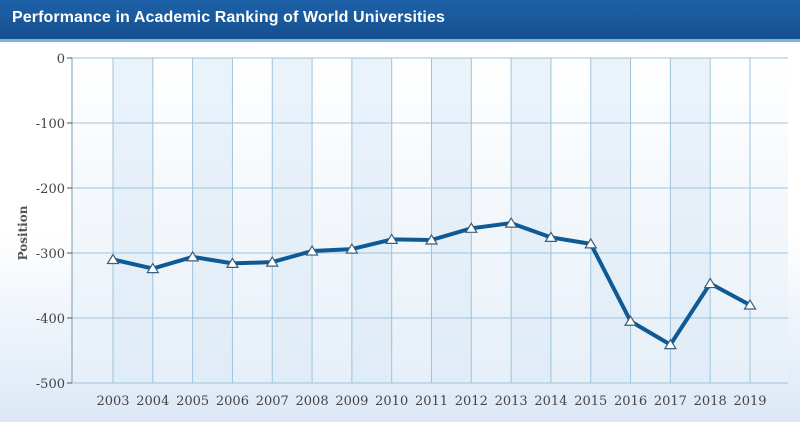 The image size is (800, 422). Describe the element at coordinates (710, 283) in the screenshot. I see `data-point-2018` at that location.